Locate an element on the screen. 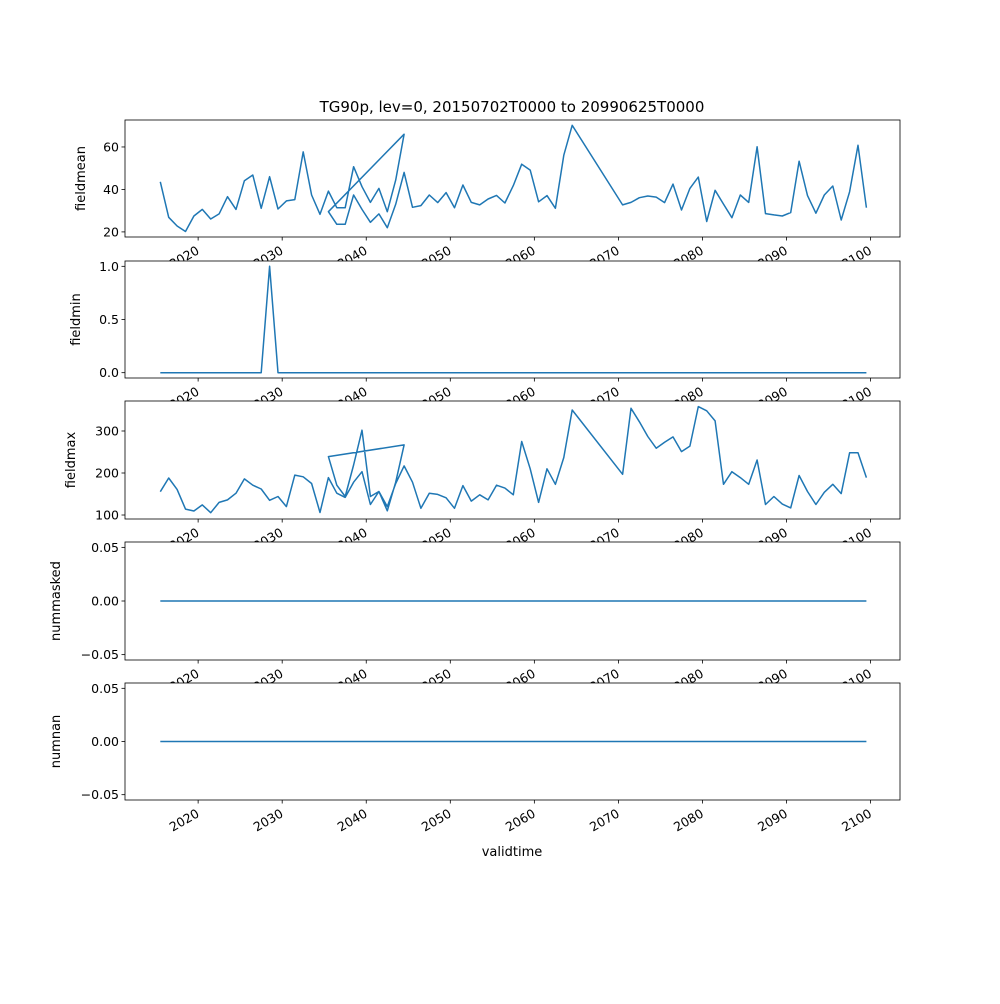 The image size is (1000, 1004). y-axis-label: numnan is located at coordinates (56, 742).